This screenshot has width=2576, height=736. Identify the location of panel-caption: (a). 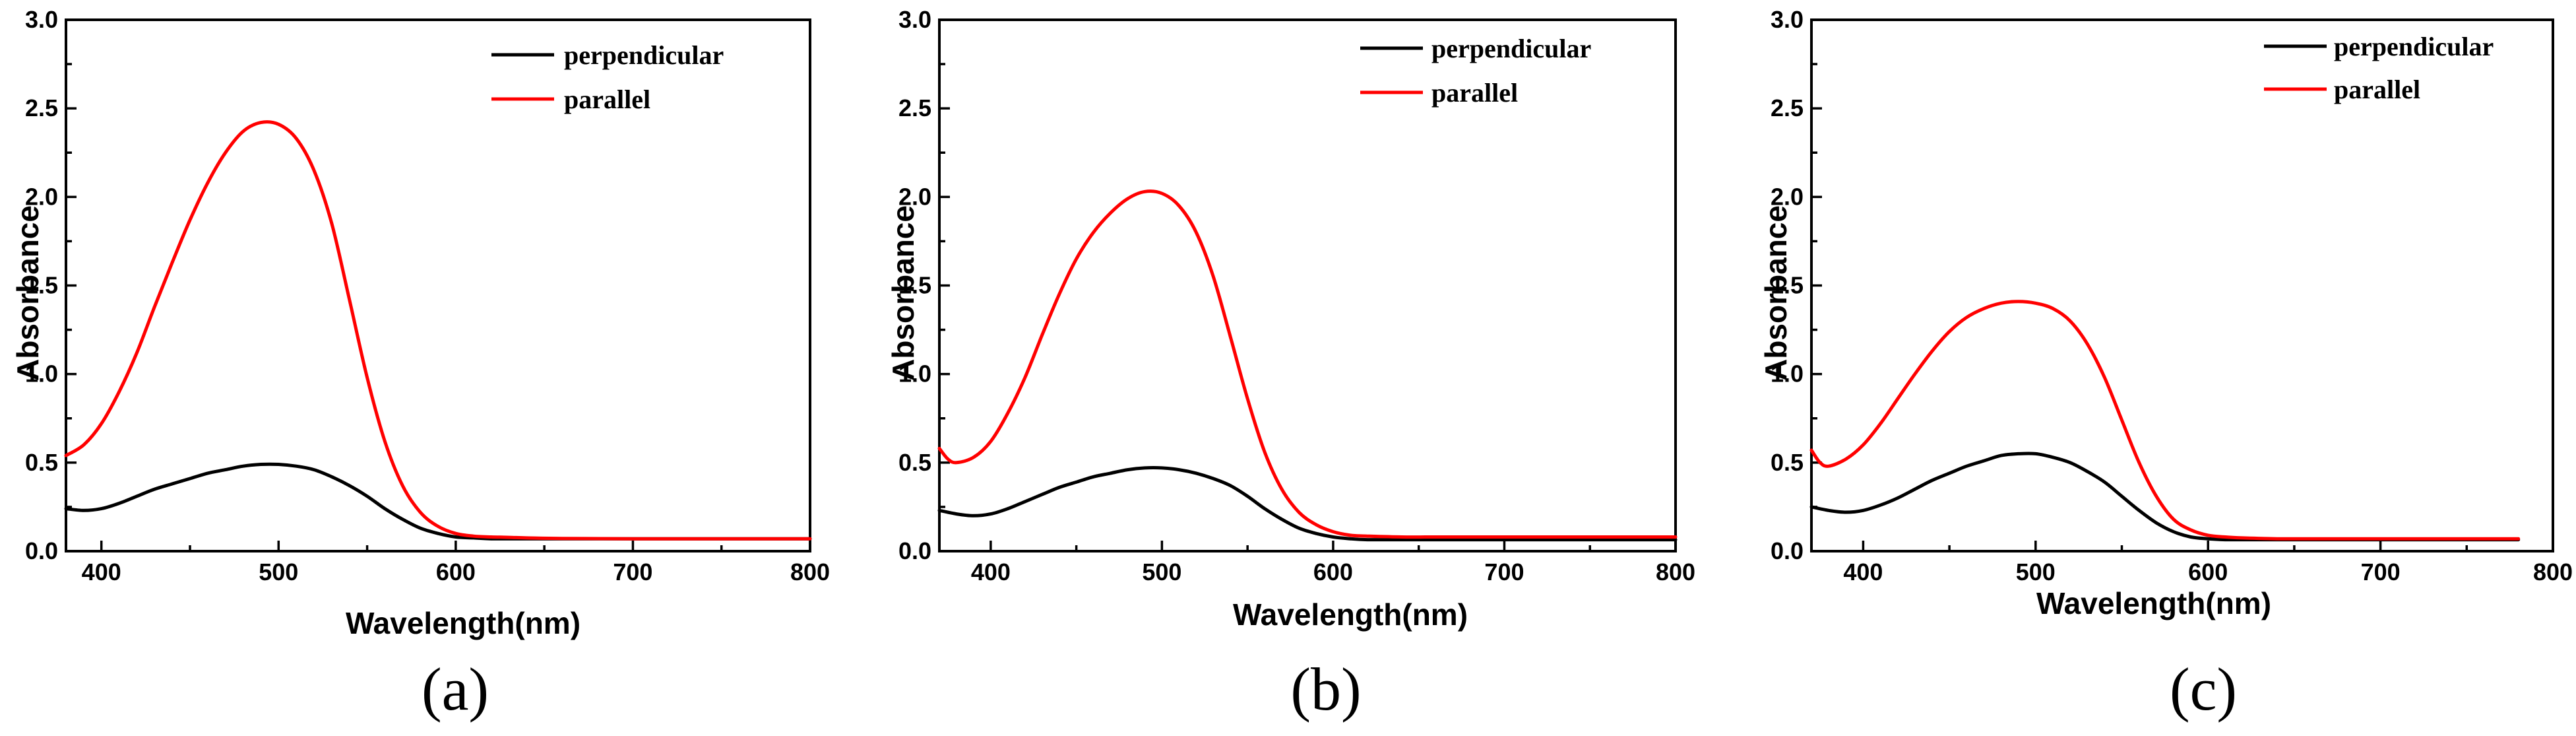
(455, 689).